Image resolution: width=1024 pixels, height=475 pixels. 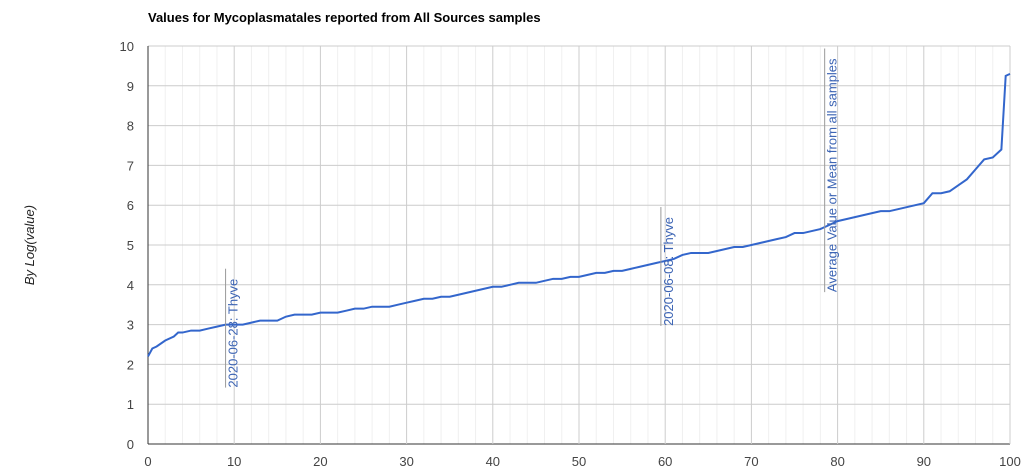 I want to click on x-tick-label: 50, so click(x=579, y=461).